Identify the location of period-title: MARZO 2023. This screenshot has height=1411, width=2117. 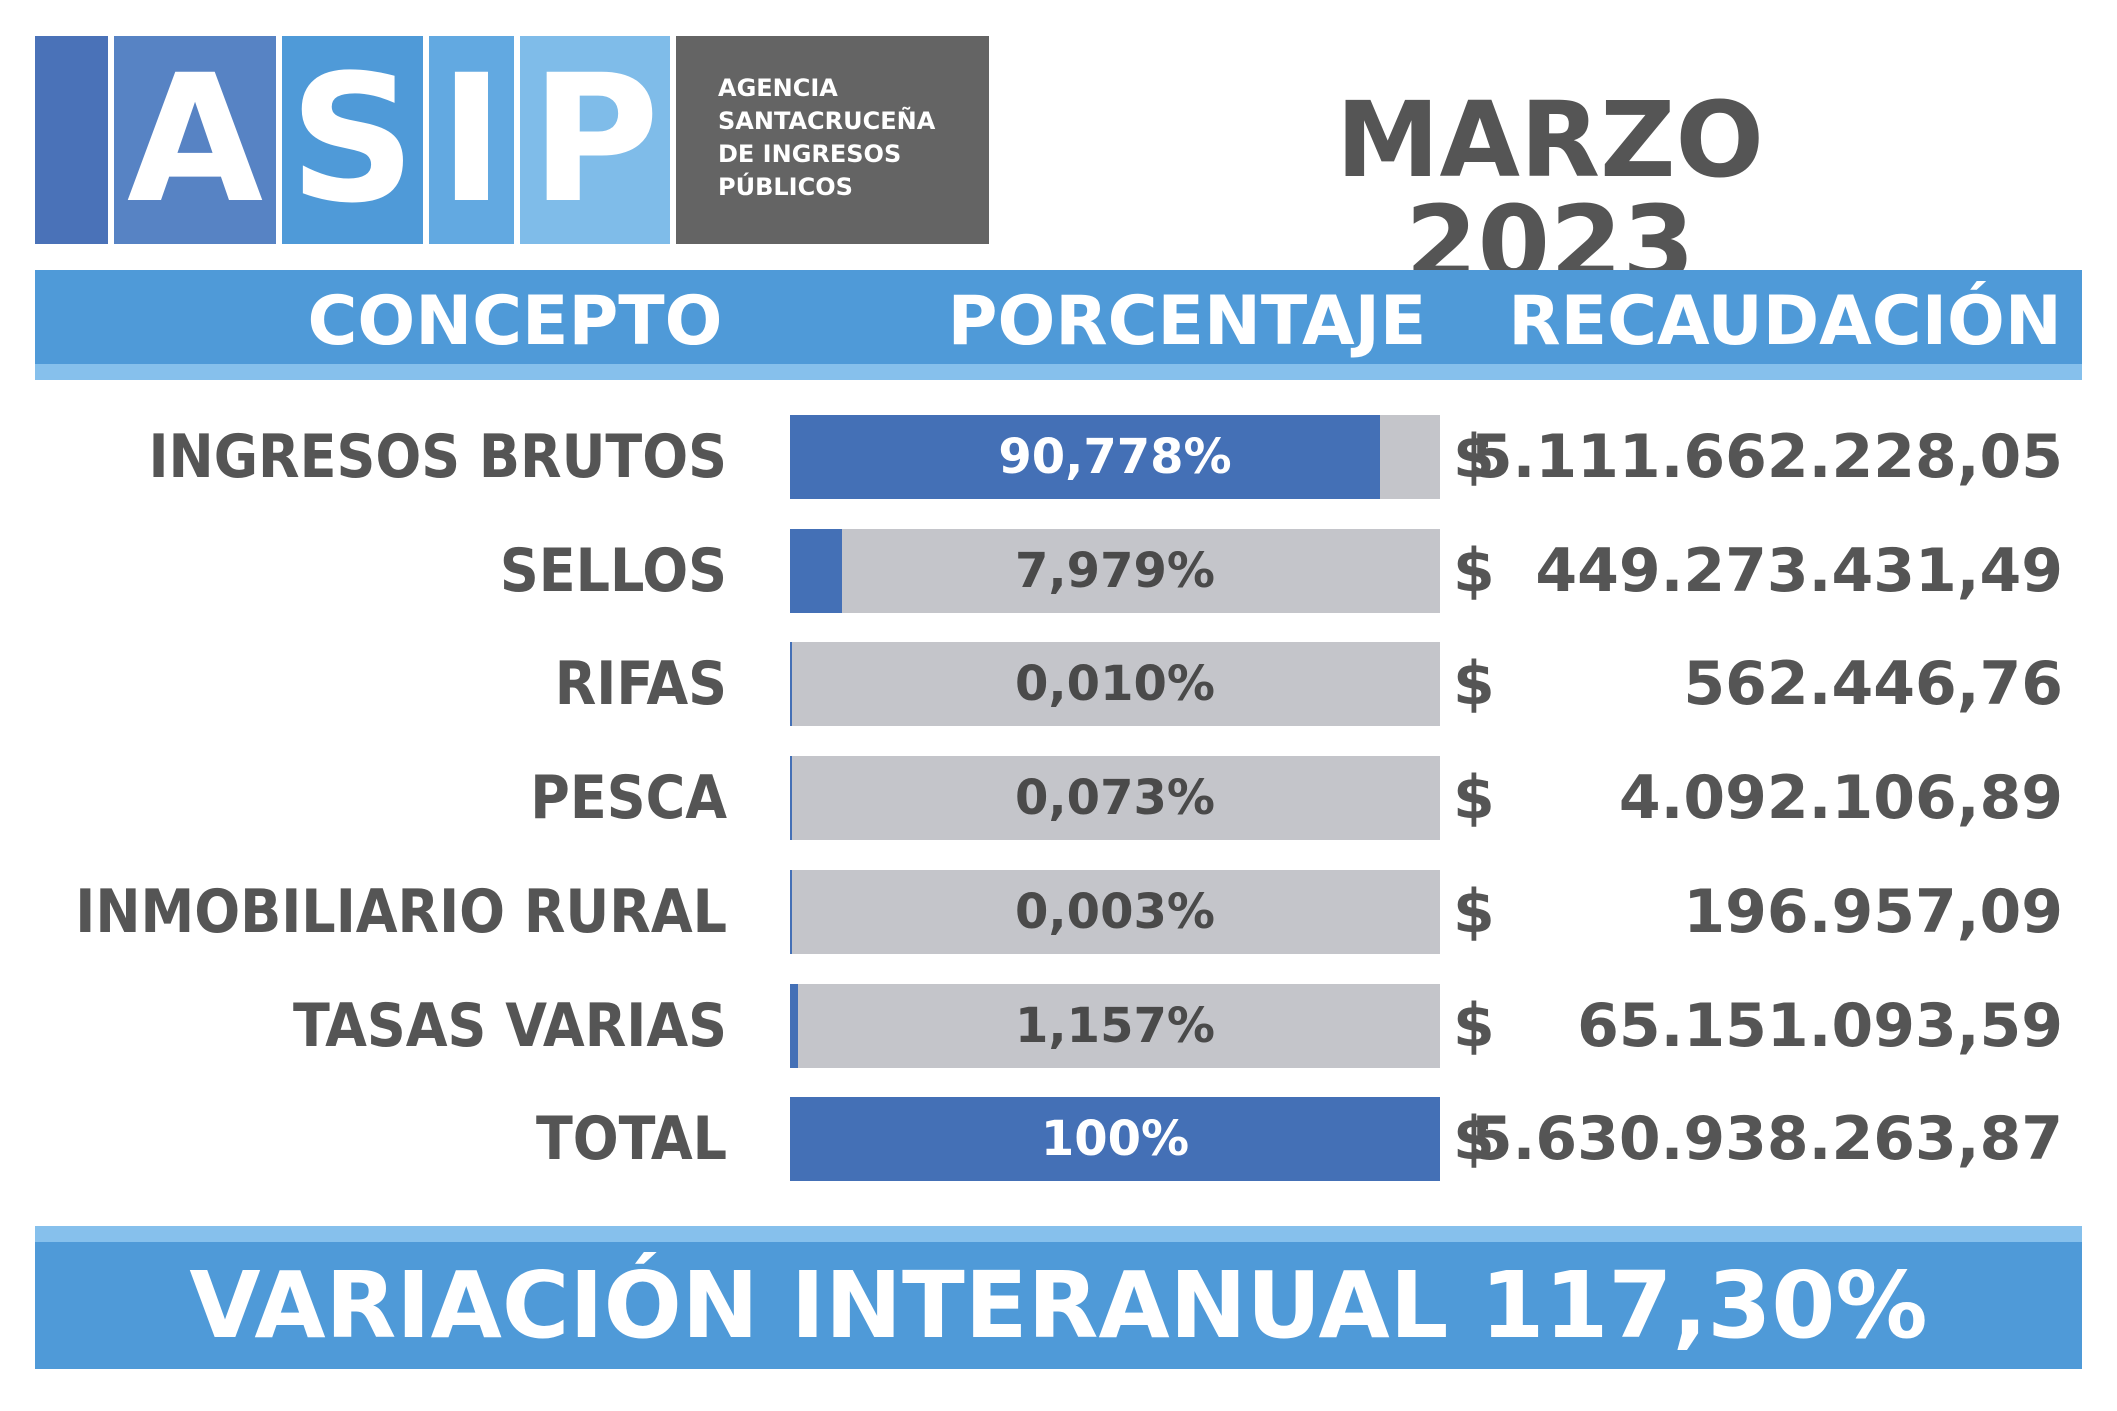
(1550, 192).